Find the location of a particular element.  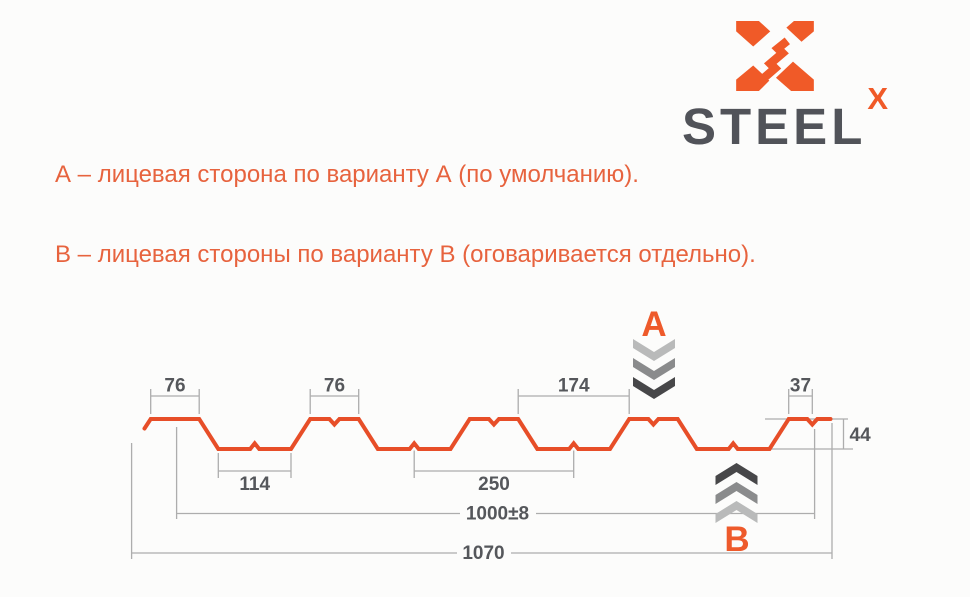

dim-rib-top-1: 76 is located at coordinates (175, 395).